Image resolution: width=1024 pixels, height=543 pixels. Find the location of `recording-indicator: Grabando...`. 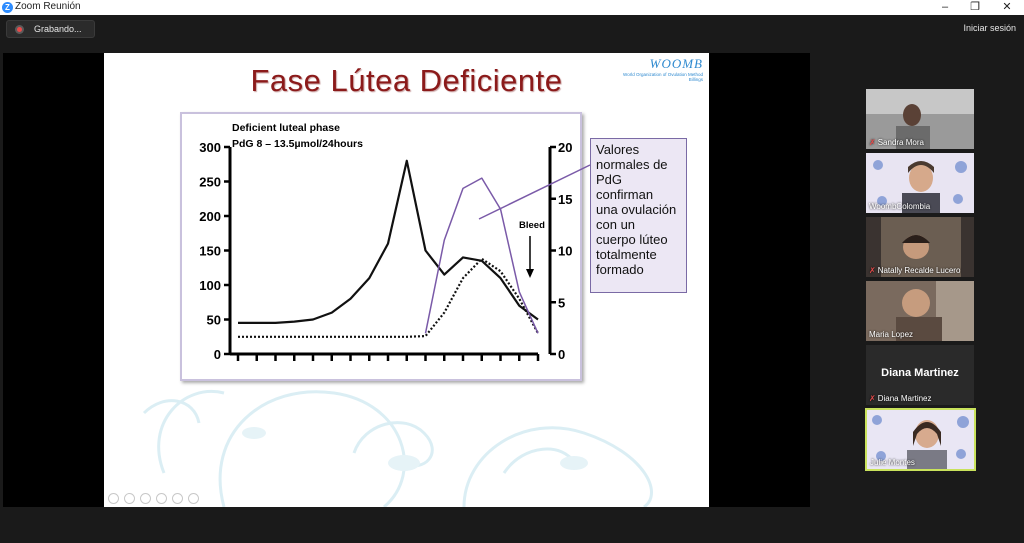

recording-indicator: Grabando... is located at coordinates (50, 29).